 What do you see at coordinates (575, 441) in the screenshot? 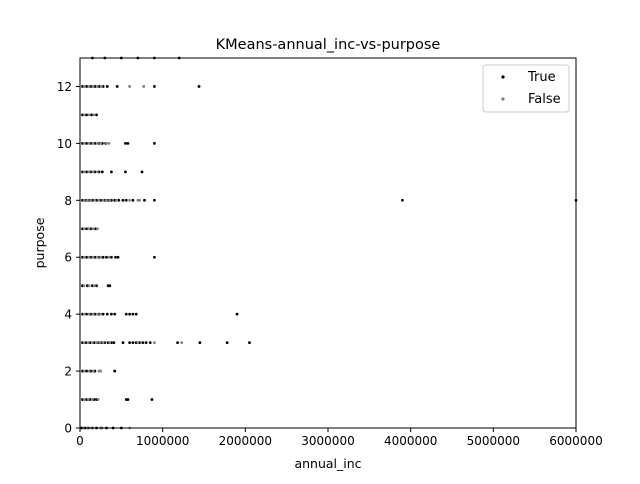
I see `x-tick-label: 6000000` at bounding box center [575, 441].